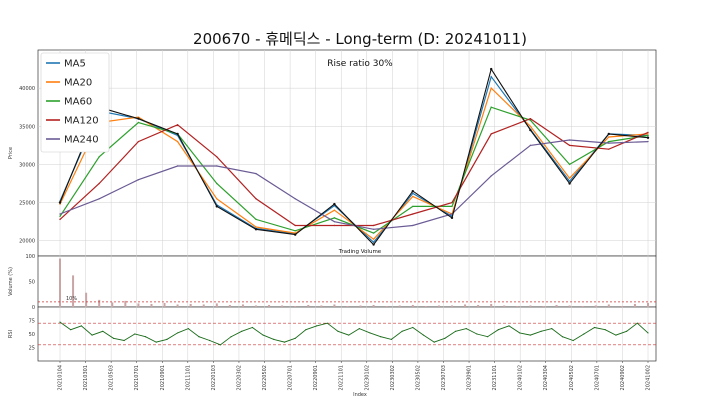 This screenshot has height=404, width=720. Describe the element at coordinates (27, 127) in the screenshot. I see `price-y-tick-label: 35000` at that location.